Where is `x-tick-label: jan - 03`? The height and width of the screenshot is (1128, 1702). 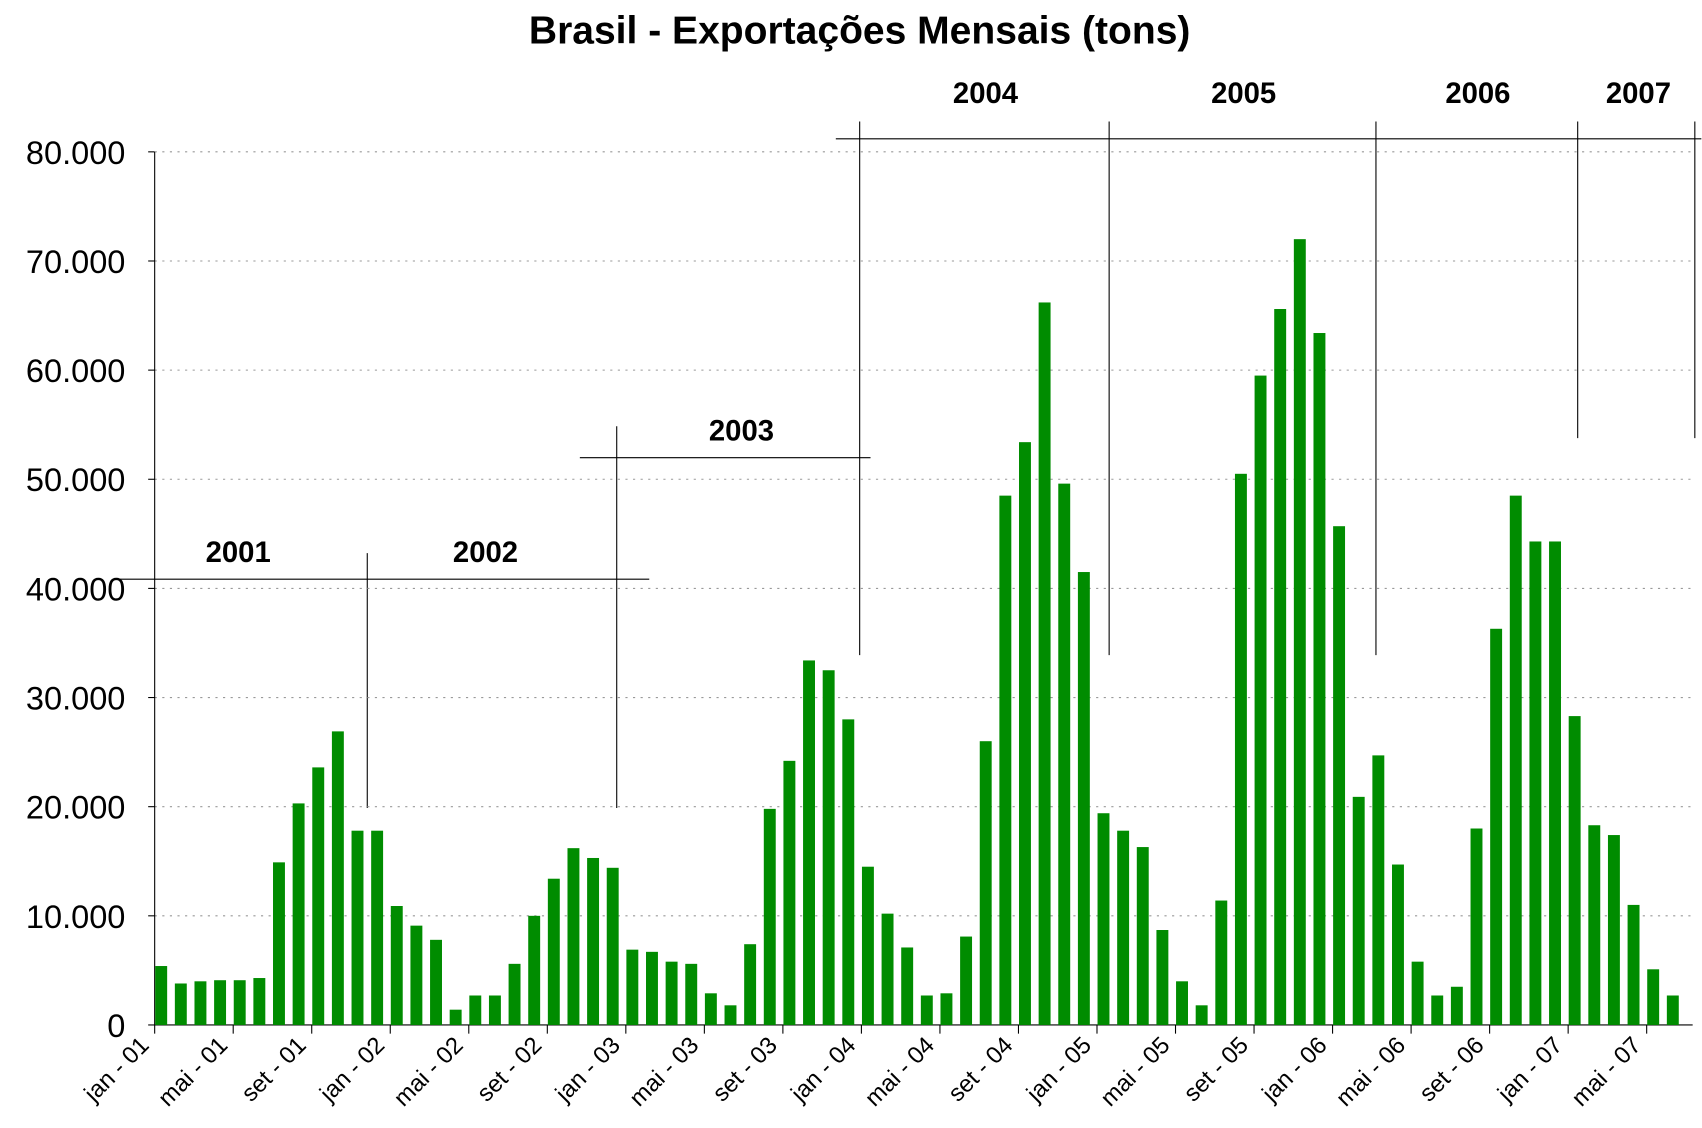 x-tick-label: jan - 03 is located at coordinates (588, 1070).